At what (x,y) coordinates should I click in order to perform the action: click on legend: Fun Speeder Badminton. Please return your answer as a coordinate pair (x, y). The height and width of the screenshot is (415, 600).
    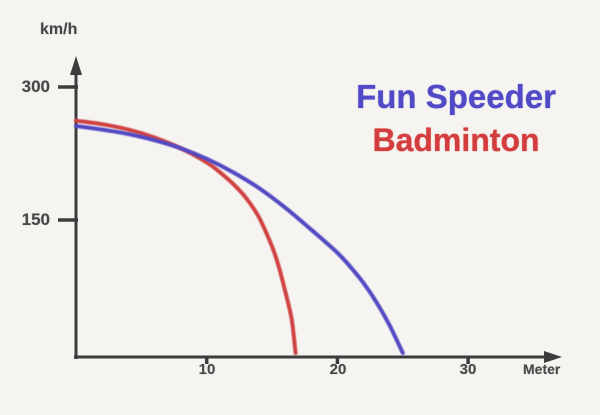
    Looking at the image, I should click on (456, 118).